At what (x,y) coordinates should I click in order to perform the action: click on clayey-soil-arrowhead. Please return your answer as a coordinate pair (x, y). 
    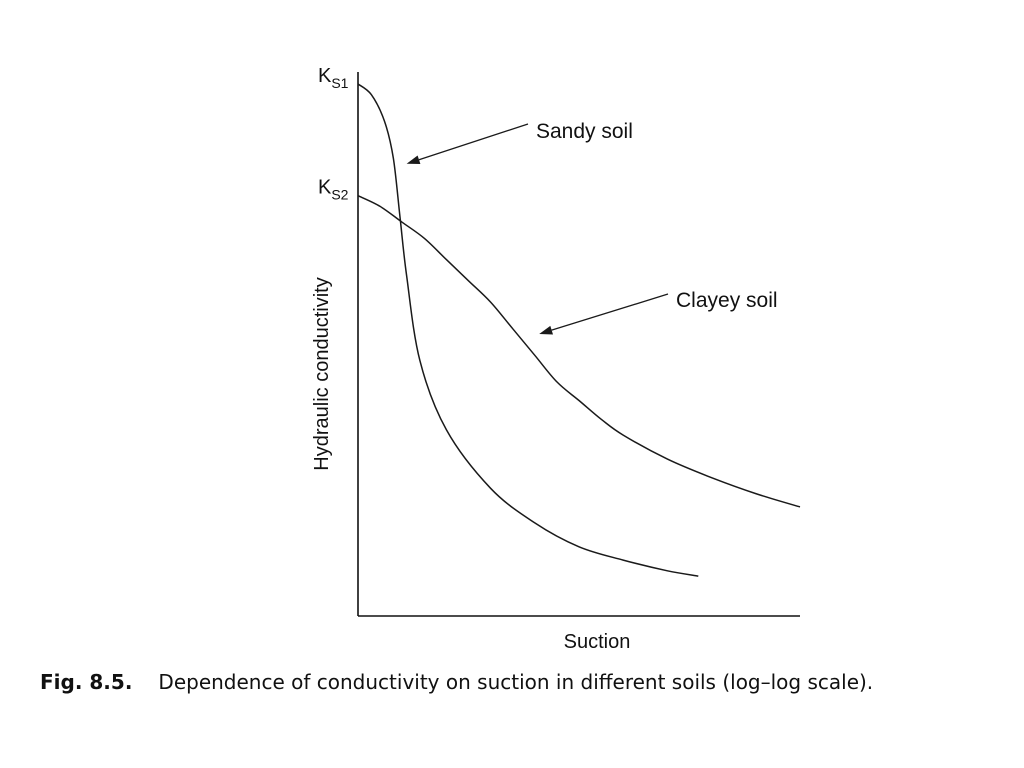
    Looking at the image, I should click on (546, 330).